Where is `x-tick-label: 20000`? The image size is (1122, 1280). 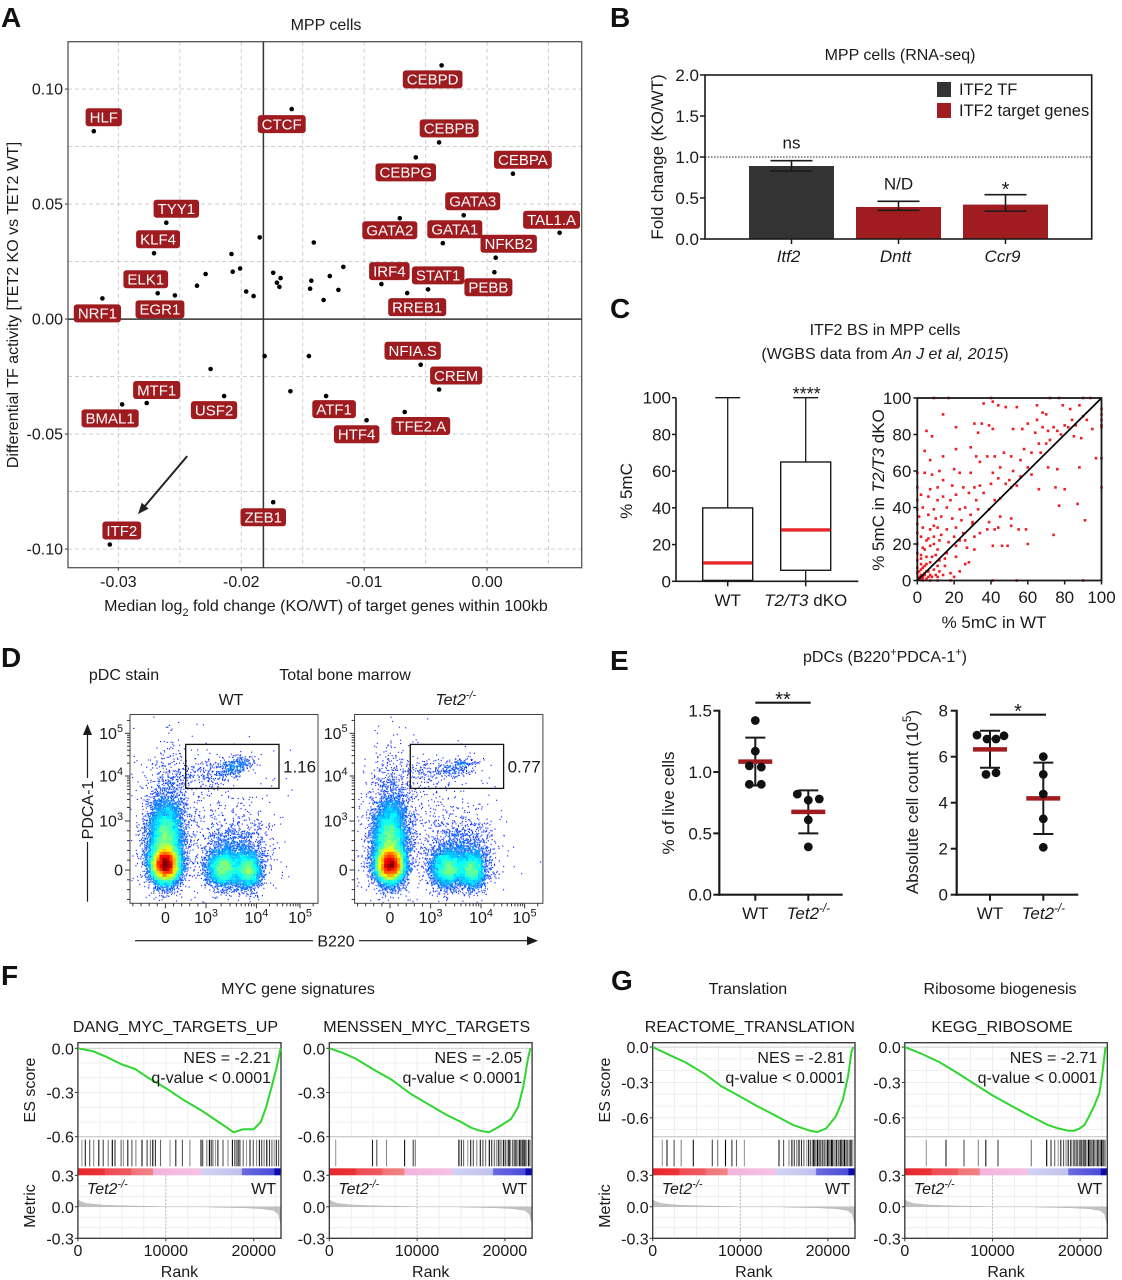
x-tick-label: 20000 is located at coordinates (828, 1251).